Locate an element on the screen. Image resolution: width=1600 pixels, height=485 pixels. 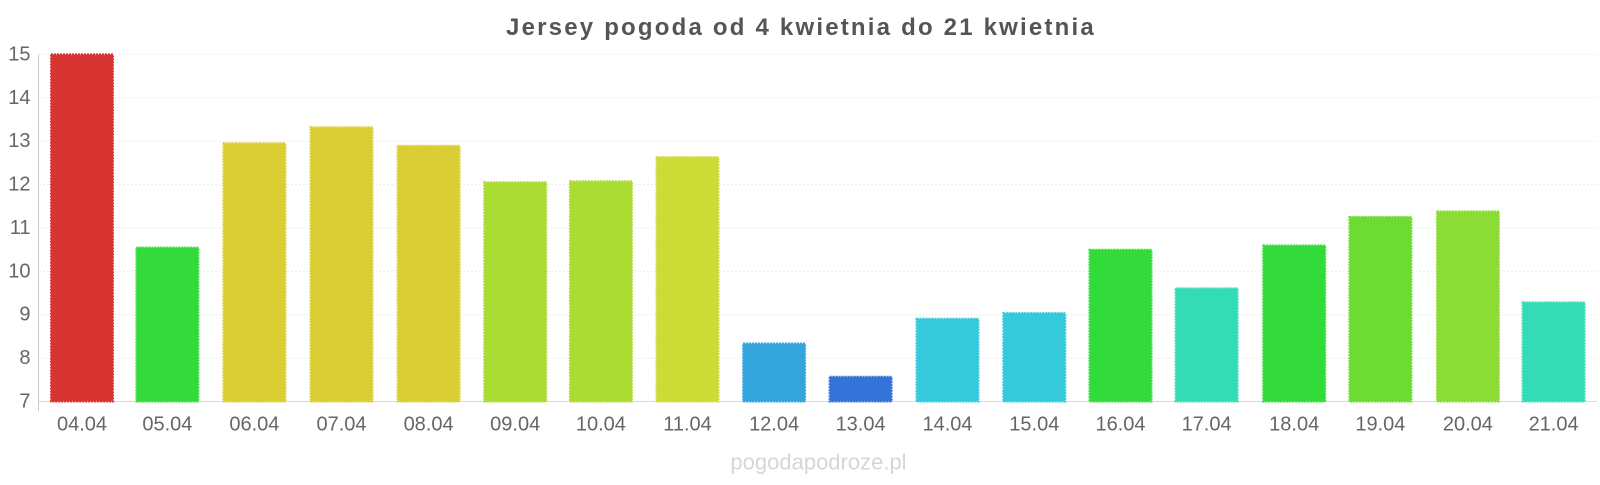
svg-text: 08.04 is located at coordinates (429, 425).